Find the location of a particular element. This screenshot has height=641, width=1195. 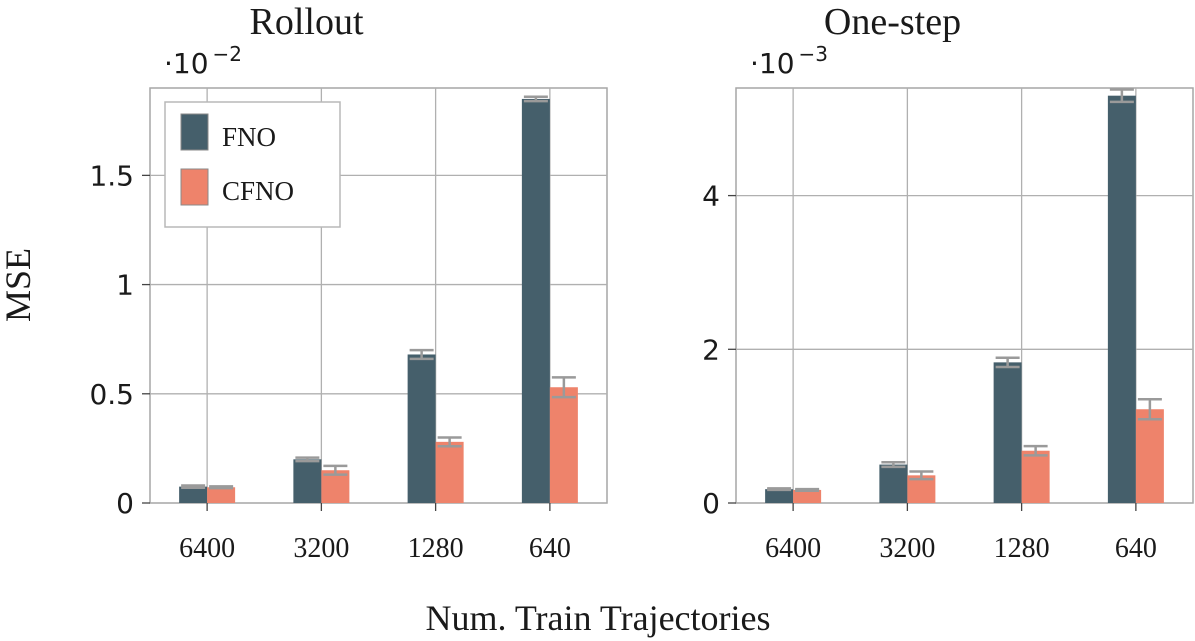

scale-exponent: −2 is located at coordinates (227, 54).